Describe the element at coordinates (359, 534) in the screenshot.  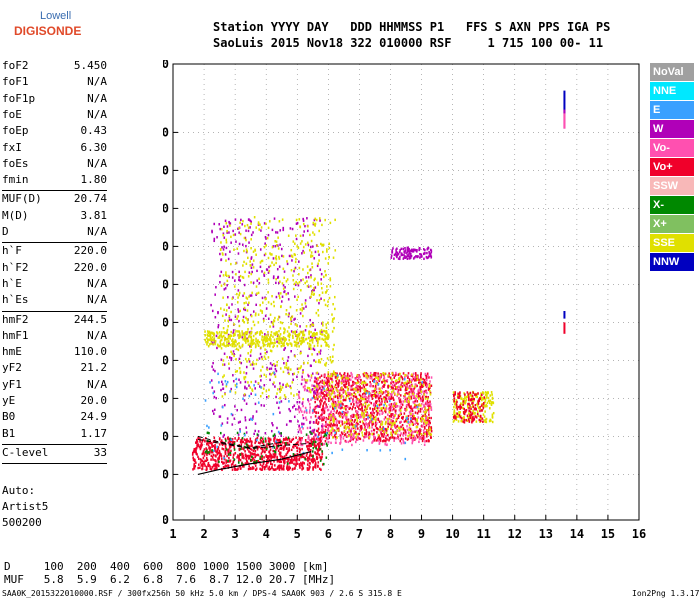
I see `x-tick-label: 7` at that location.